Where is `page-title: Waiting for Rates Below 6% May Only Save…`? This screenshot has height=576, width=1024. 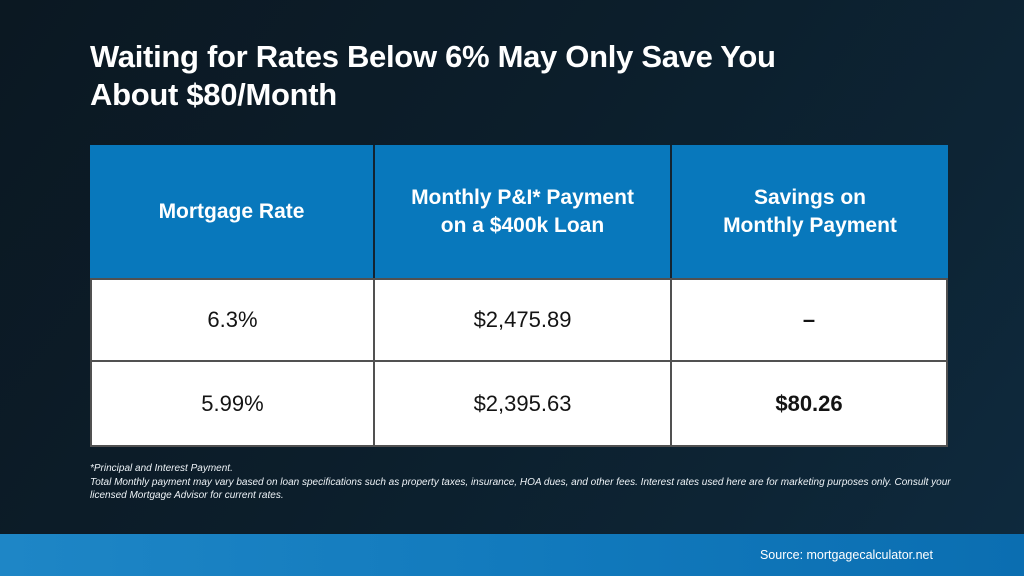
page-title: Waiting for Rates Below 6% May Only Save… is located at coordinates (433, 75).